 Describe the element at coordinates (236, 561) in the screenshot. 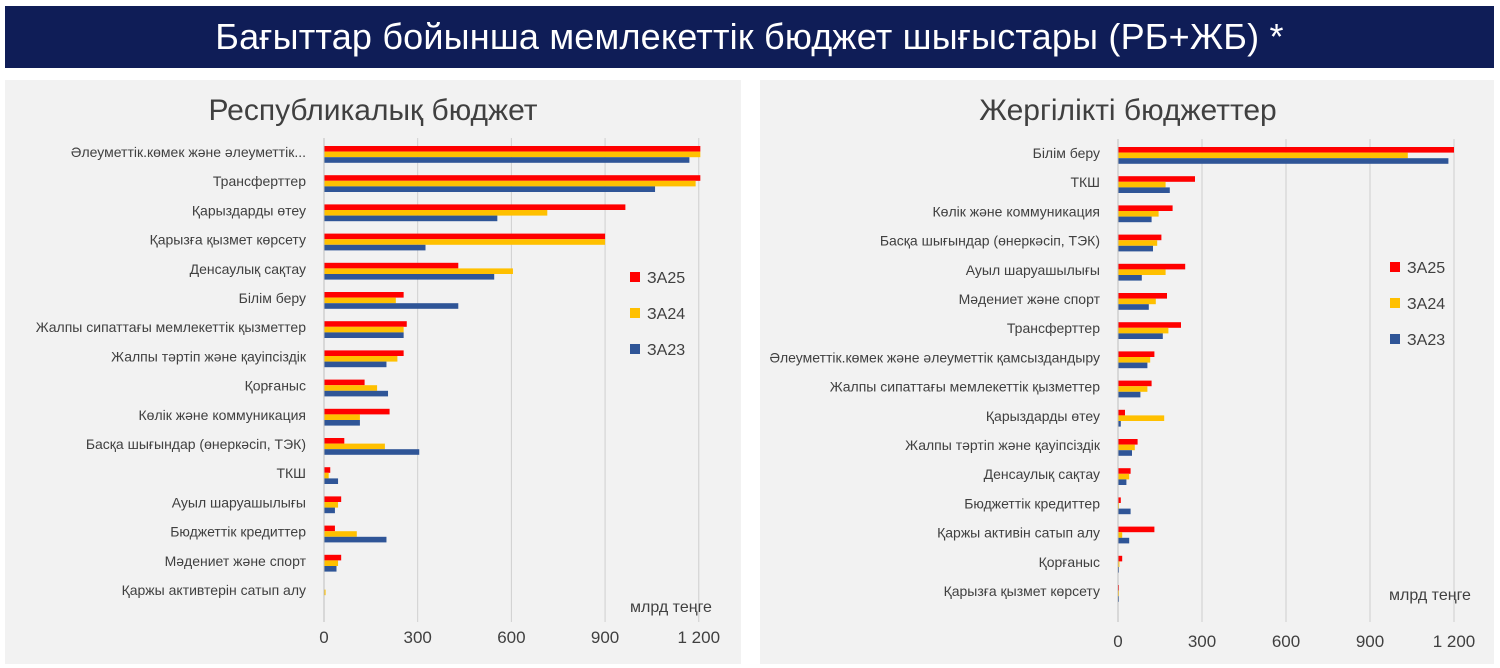

I see `category-label: Мәдениет және спорт` at that location.